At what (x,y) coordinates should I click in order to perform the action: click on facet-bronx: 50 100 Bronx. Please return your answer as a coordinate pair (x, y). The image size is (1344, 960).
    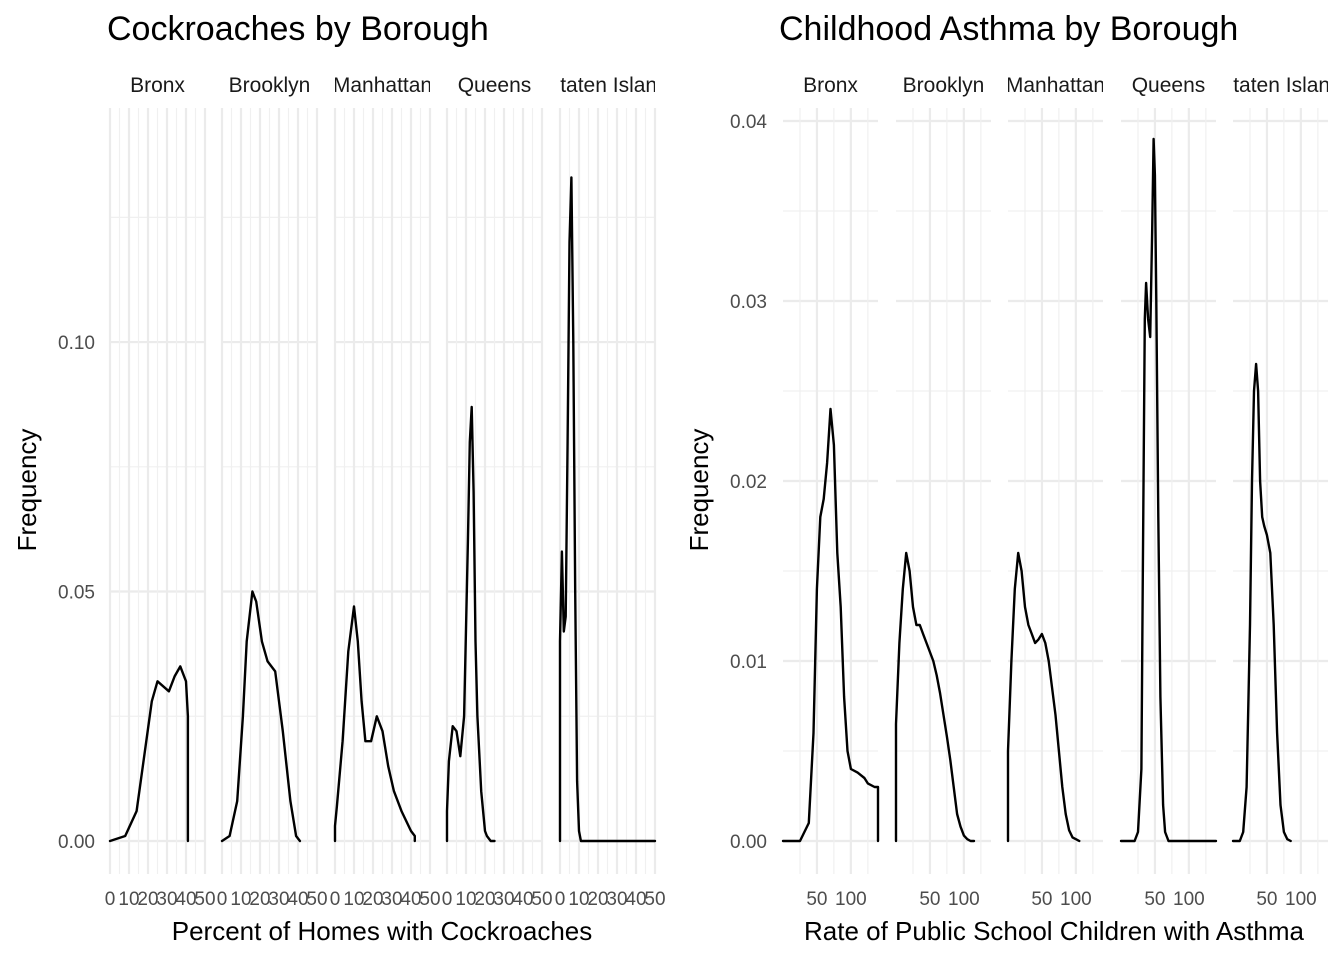
    Looking at the image, I should click on (830, 492).